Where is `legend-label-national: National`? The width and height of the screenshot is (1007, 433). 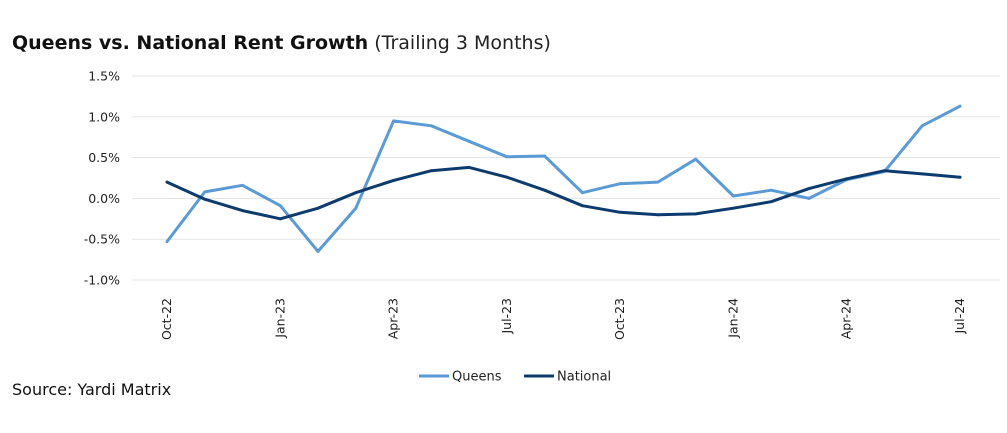
legend-label-national: National is located at coordinates (584, 377).